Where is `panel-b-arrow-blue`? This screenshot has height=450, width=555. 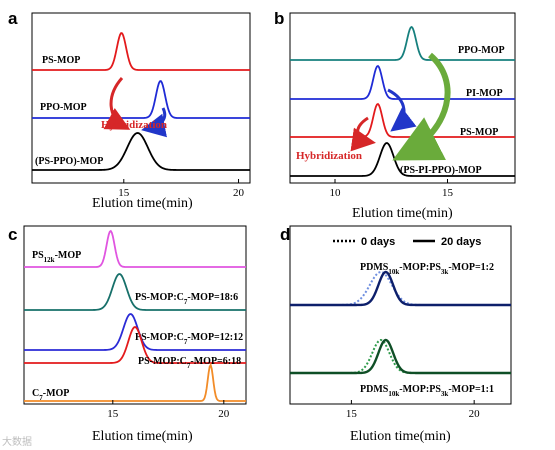 panel-b-arrow-blue is located at coordinates (402, 110).